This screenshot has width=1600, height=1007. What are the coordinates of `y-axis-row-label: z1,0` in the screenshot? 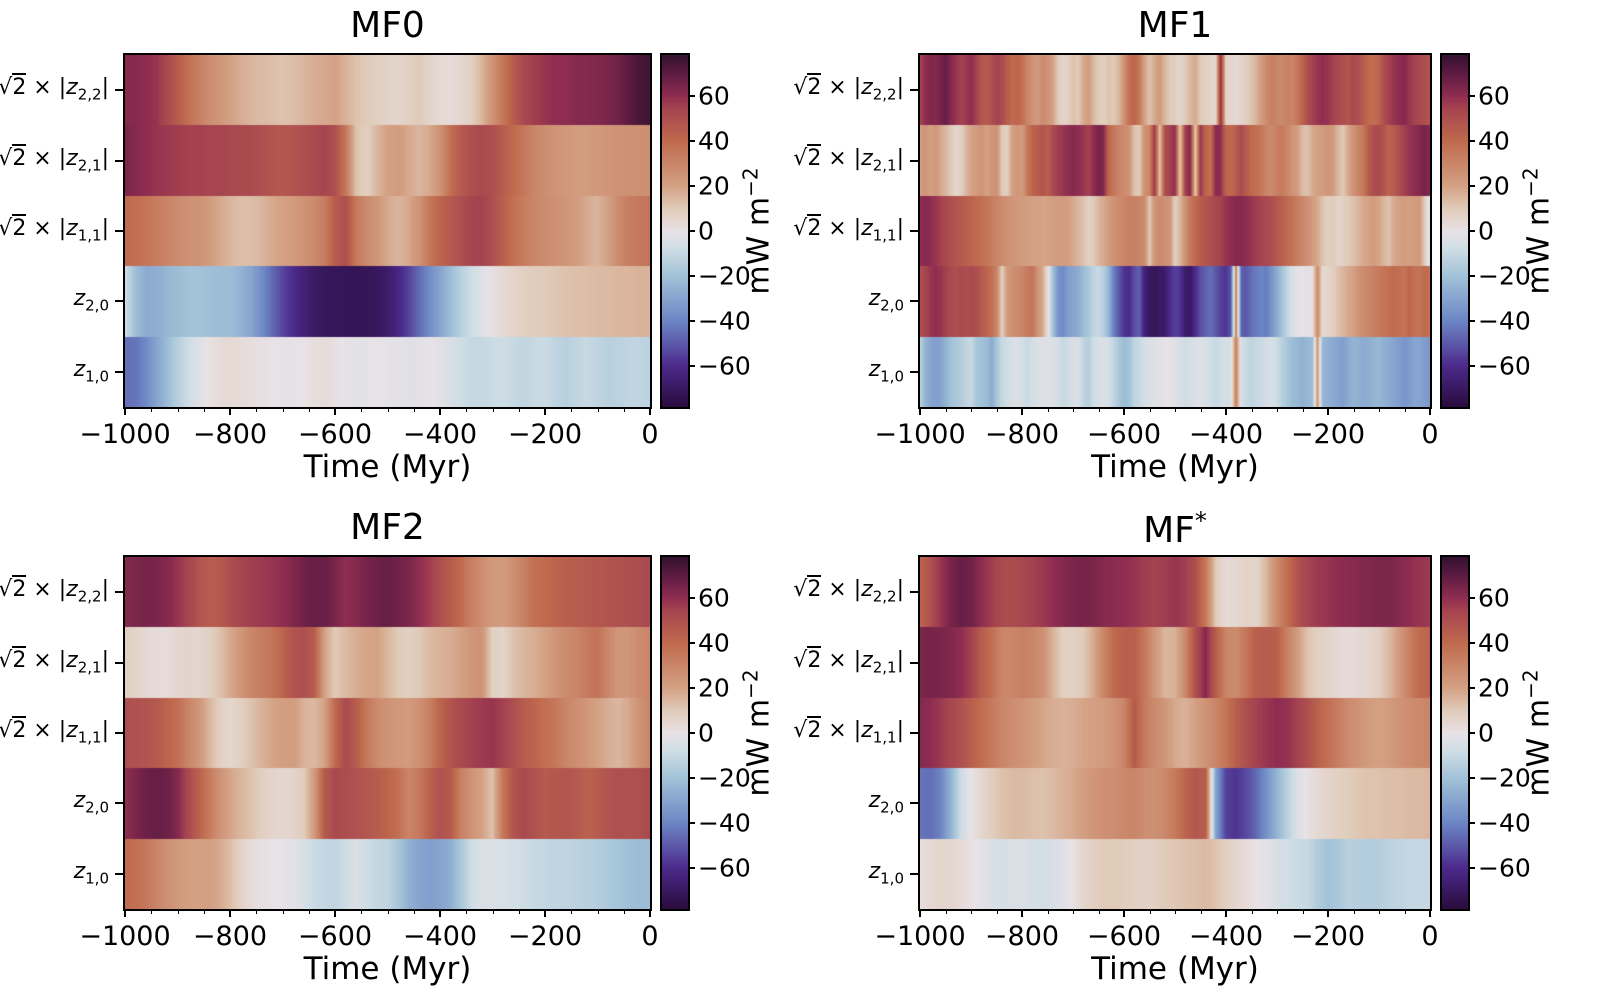 It's located at (841, 874).